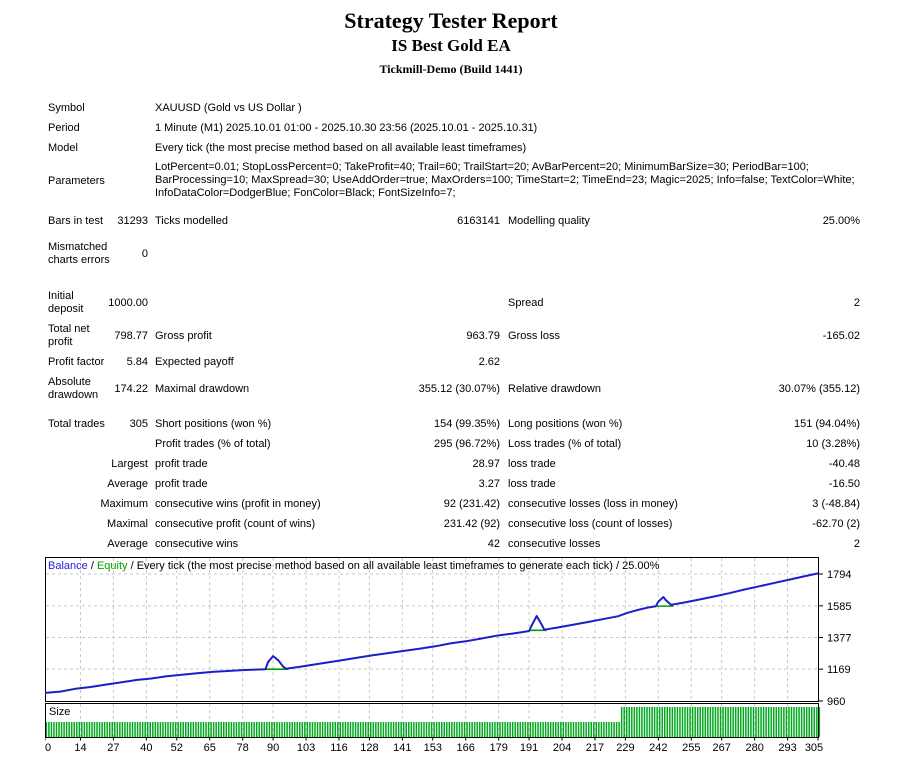  Describe the element at coordinates (489, 362) in the screenshot. I see `expected-payoff-value: 2.62` at that location.